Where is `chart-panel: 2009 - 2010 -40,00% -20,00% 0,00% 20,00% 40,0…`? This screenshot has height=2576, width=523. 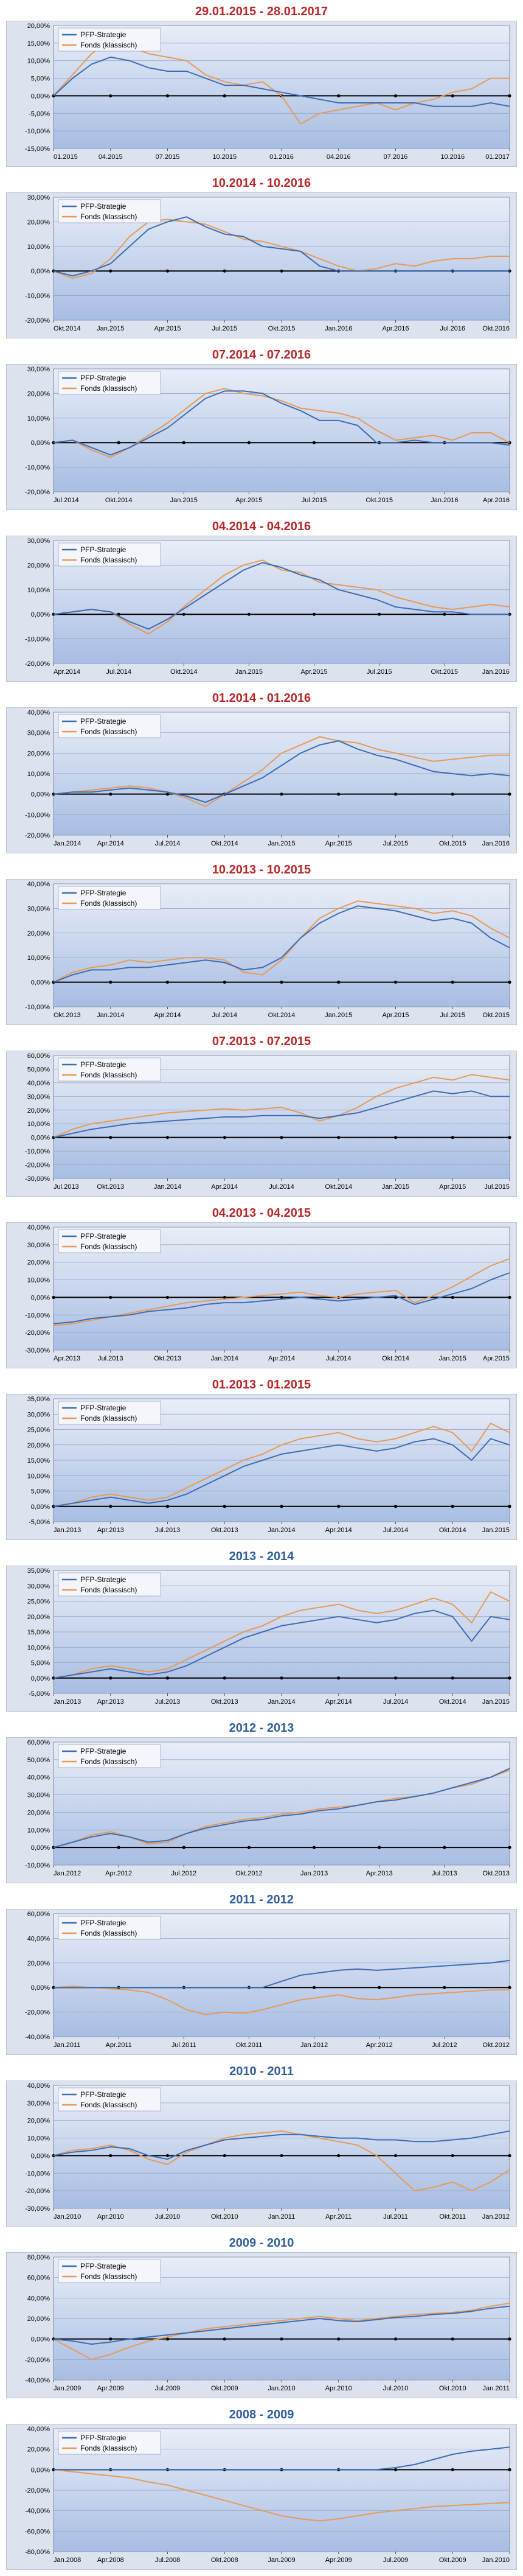 chart-panel: 2009 - 2010 -40,00% -20,00% 0,00% 20,00% 40,0… is located at coordinates (261, 2317).